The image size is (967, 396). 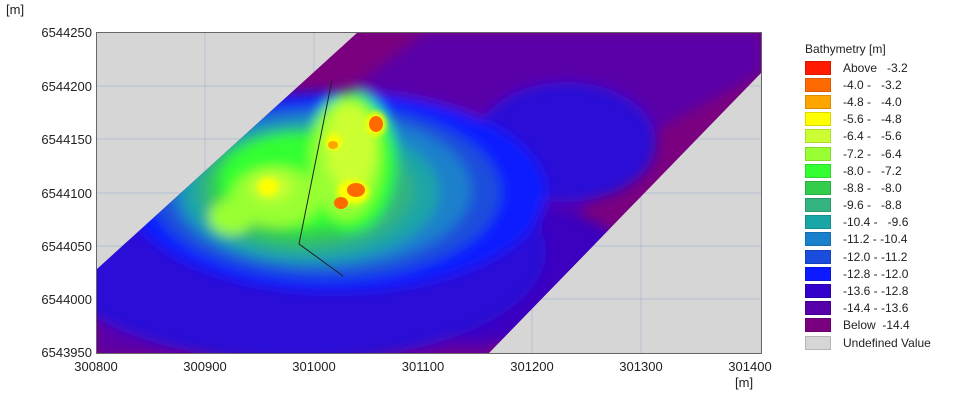 I want to click on legend-label: Above -3.2, so click(x=875, y=67).